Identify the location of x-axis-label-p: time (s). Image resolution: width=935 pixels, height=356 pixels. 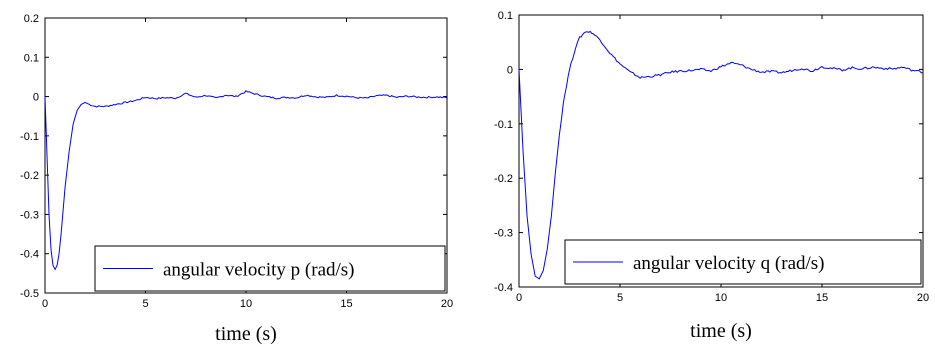
(246, 334).